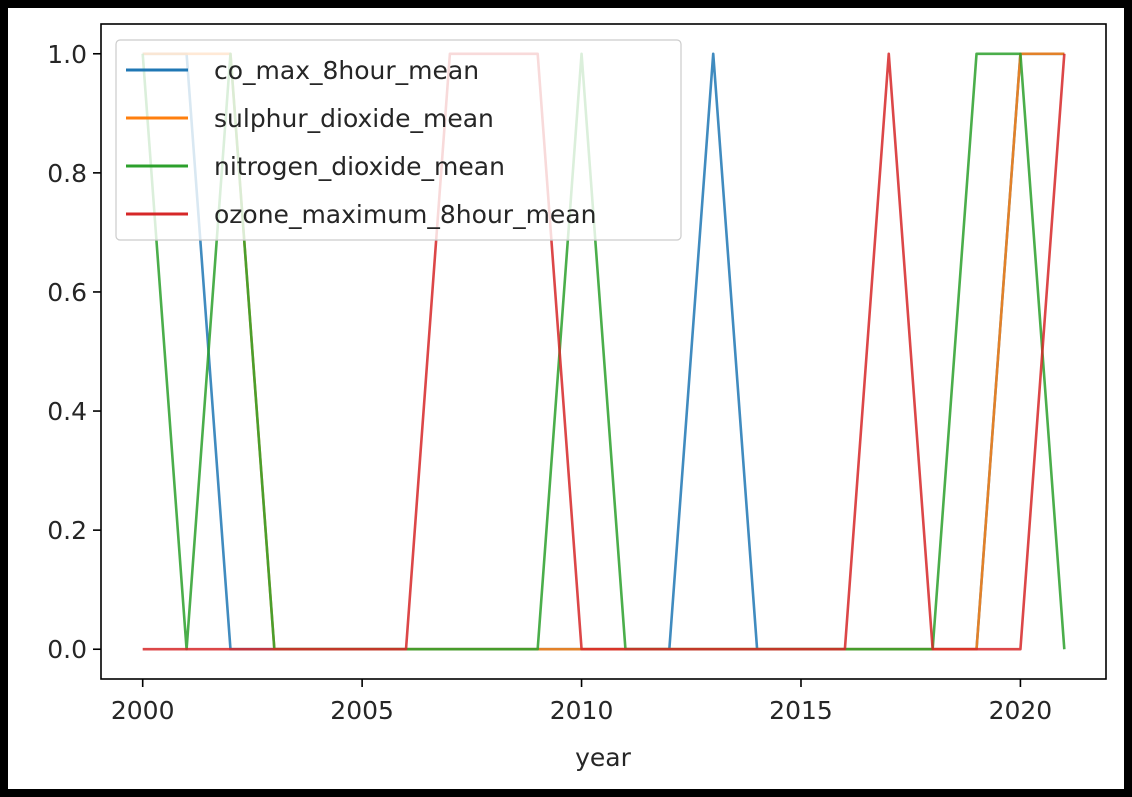 This screenshot has height=797, width=1132. What do you see at coordinates (67, 54) in the screenshot?
I see `y-tick-label: 1.0` at bounding box center [67, 54].